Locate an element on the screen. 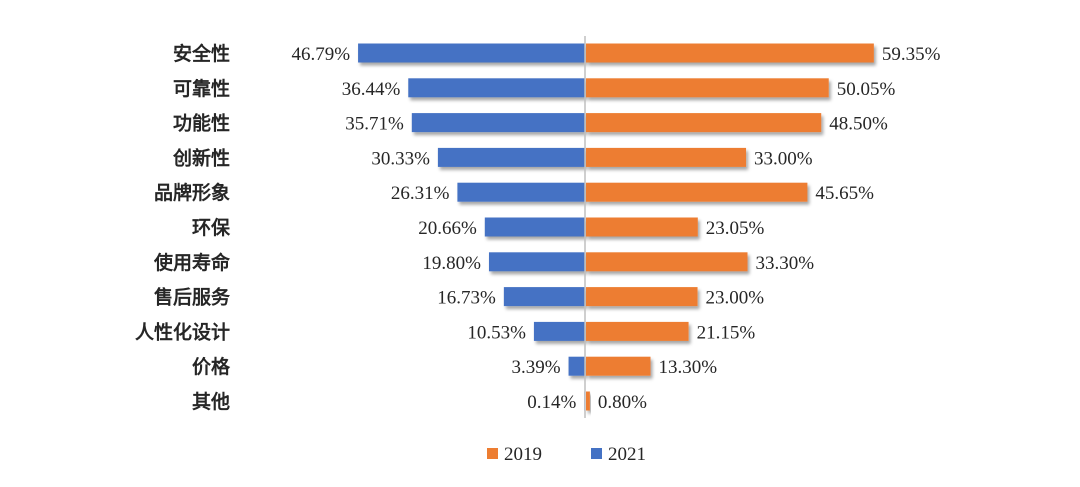 This screenshot has width=1080, height=487. data-label-2019: 13.30% is located at coordinates (688, 367).